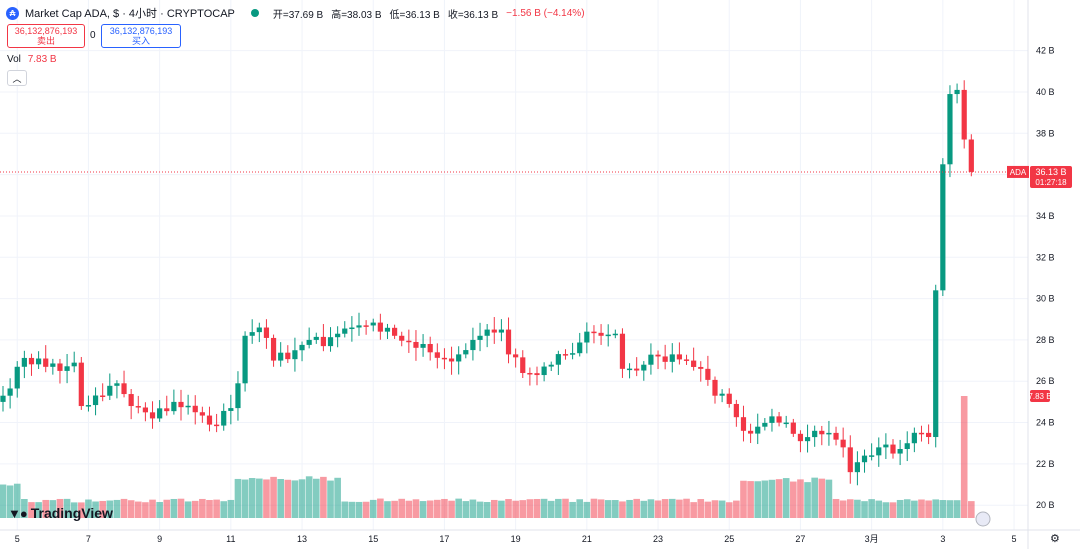 This screenshot has height=549, width=1080. I want to click on chevron-up-icon: ︿, so click(17, 78).